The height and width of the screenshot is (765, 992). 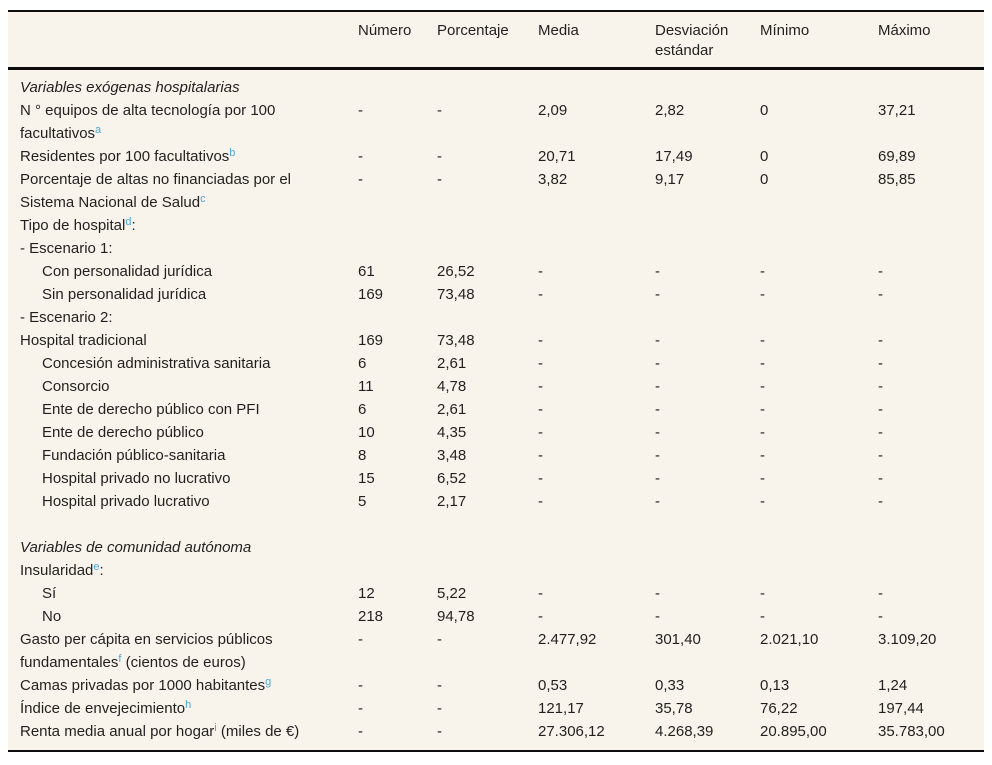 I want to click on table-row: - Escenario 2:, so click(x=496, y=317).